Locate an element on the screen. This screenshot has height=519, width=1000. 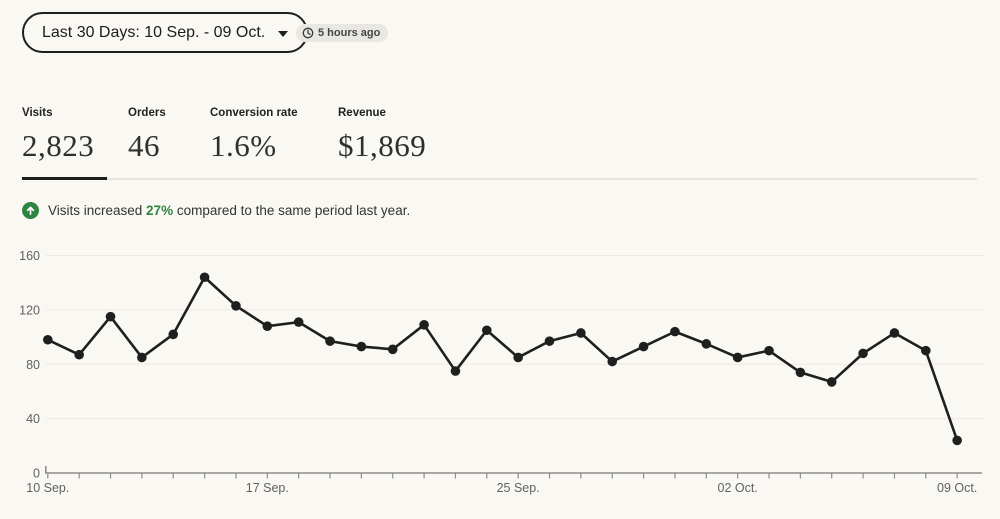
stat-value: 46 is located at coordinates (144, 145).